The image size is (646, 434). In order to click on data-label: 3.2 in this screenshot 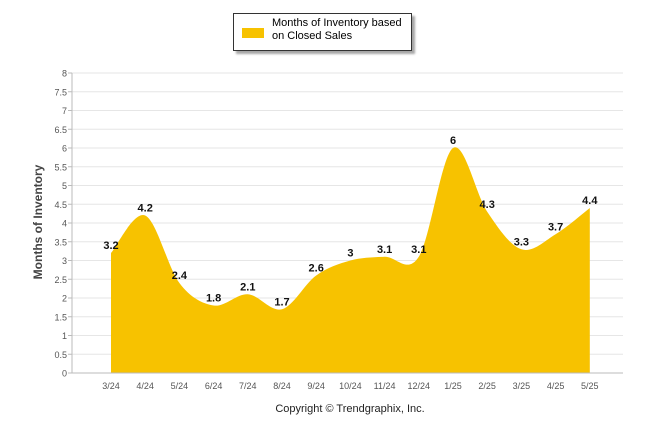, I will do `click(110, 246)`.